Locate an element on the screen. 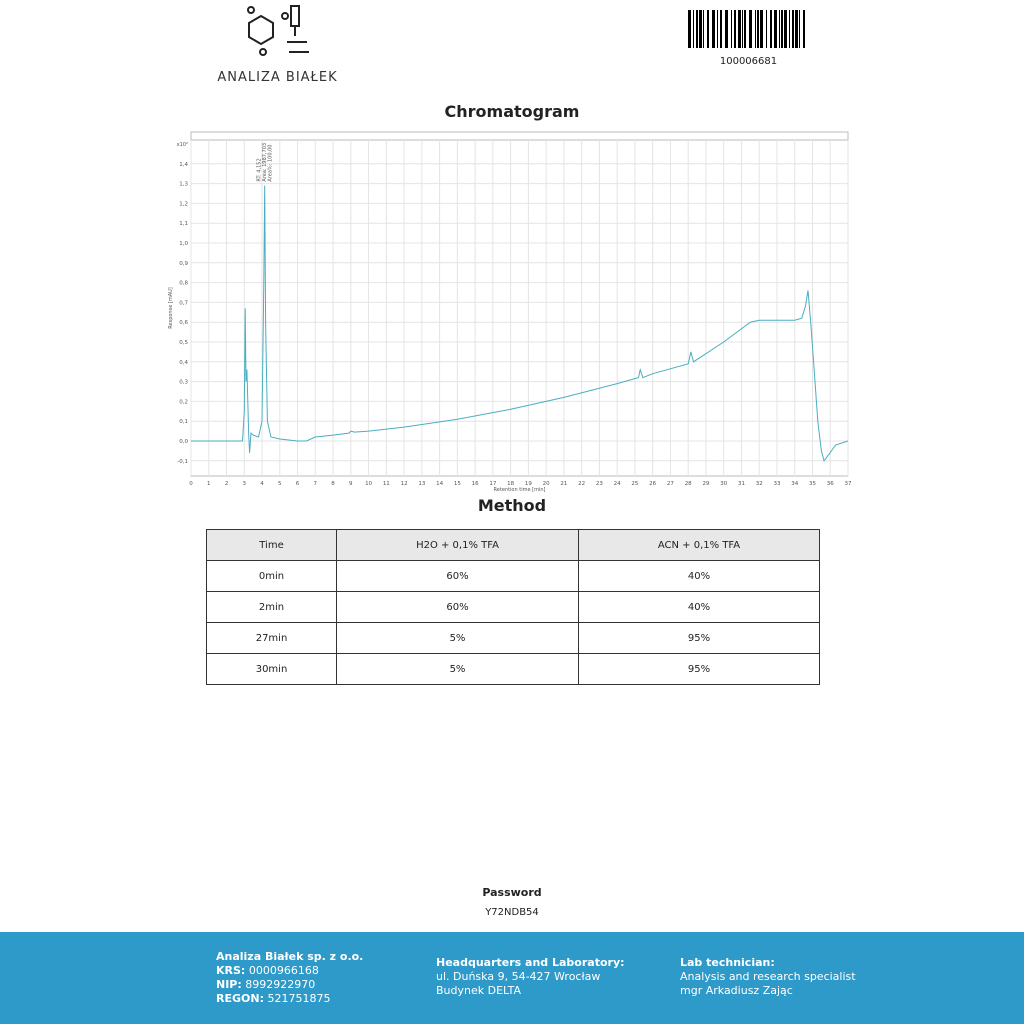 The width and height of the screenshot is (1024, 1024). x-tick-label: 24 is located at coordinates (617, 484).